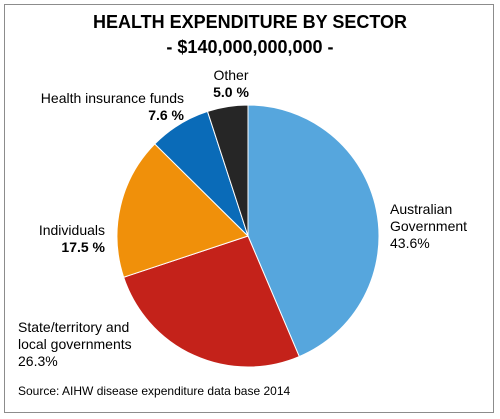 Image resolution: width=500 pixels, height=419 pixels. I want to click on label-other: Other 5.0 %, so click(231, 83).